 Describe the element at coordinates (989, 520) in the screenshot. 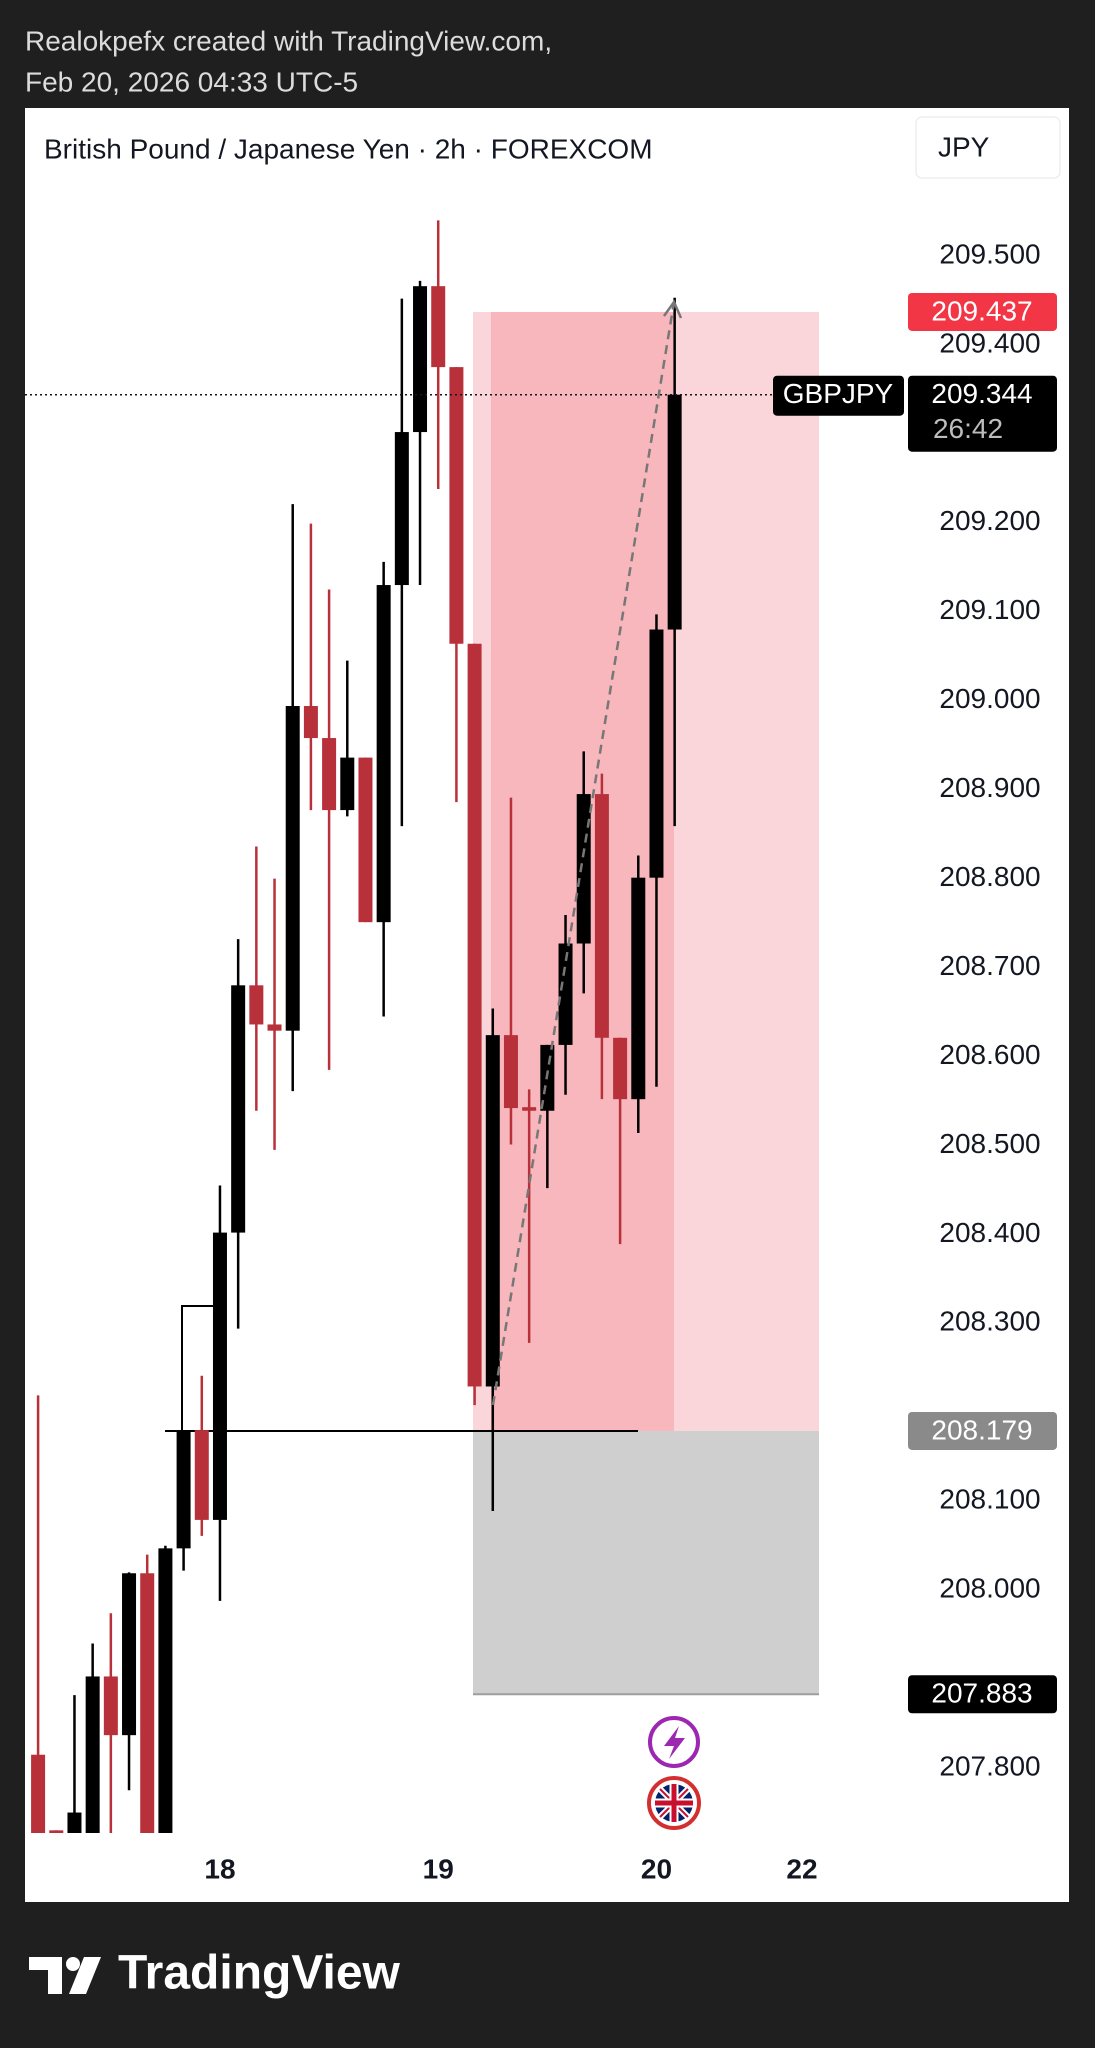

I see `y-tick-label: 209.200` at that location.